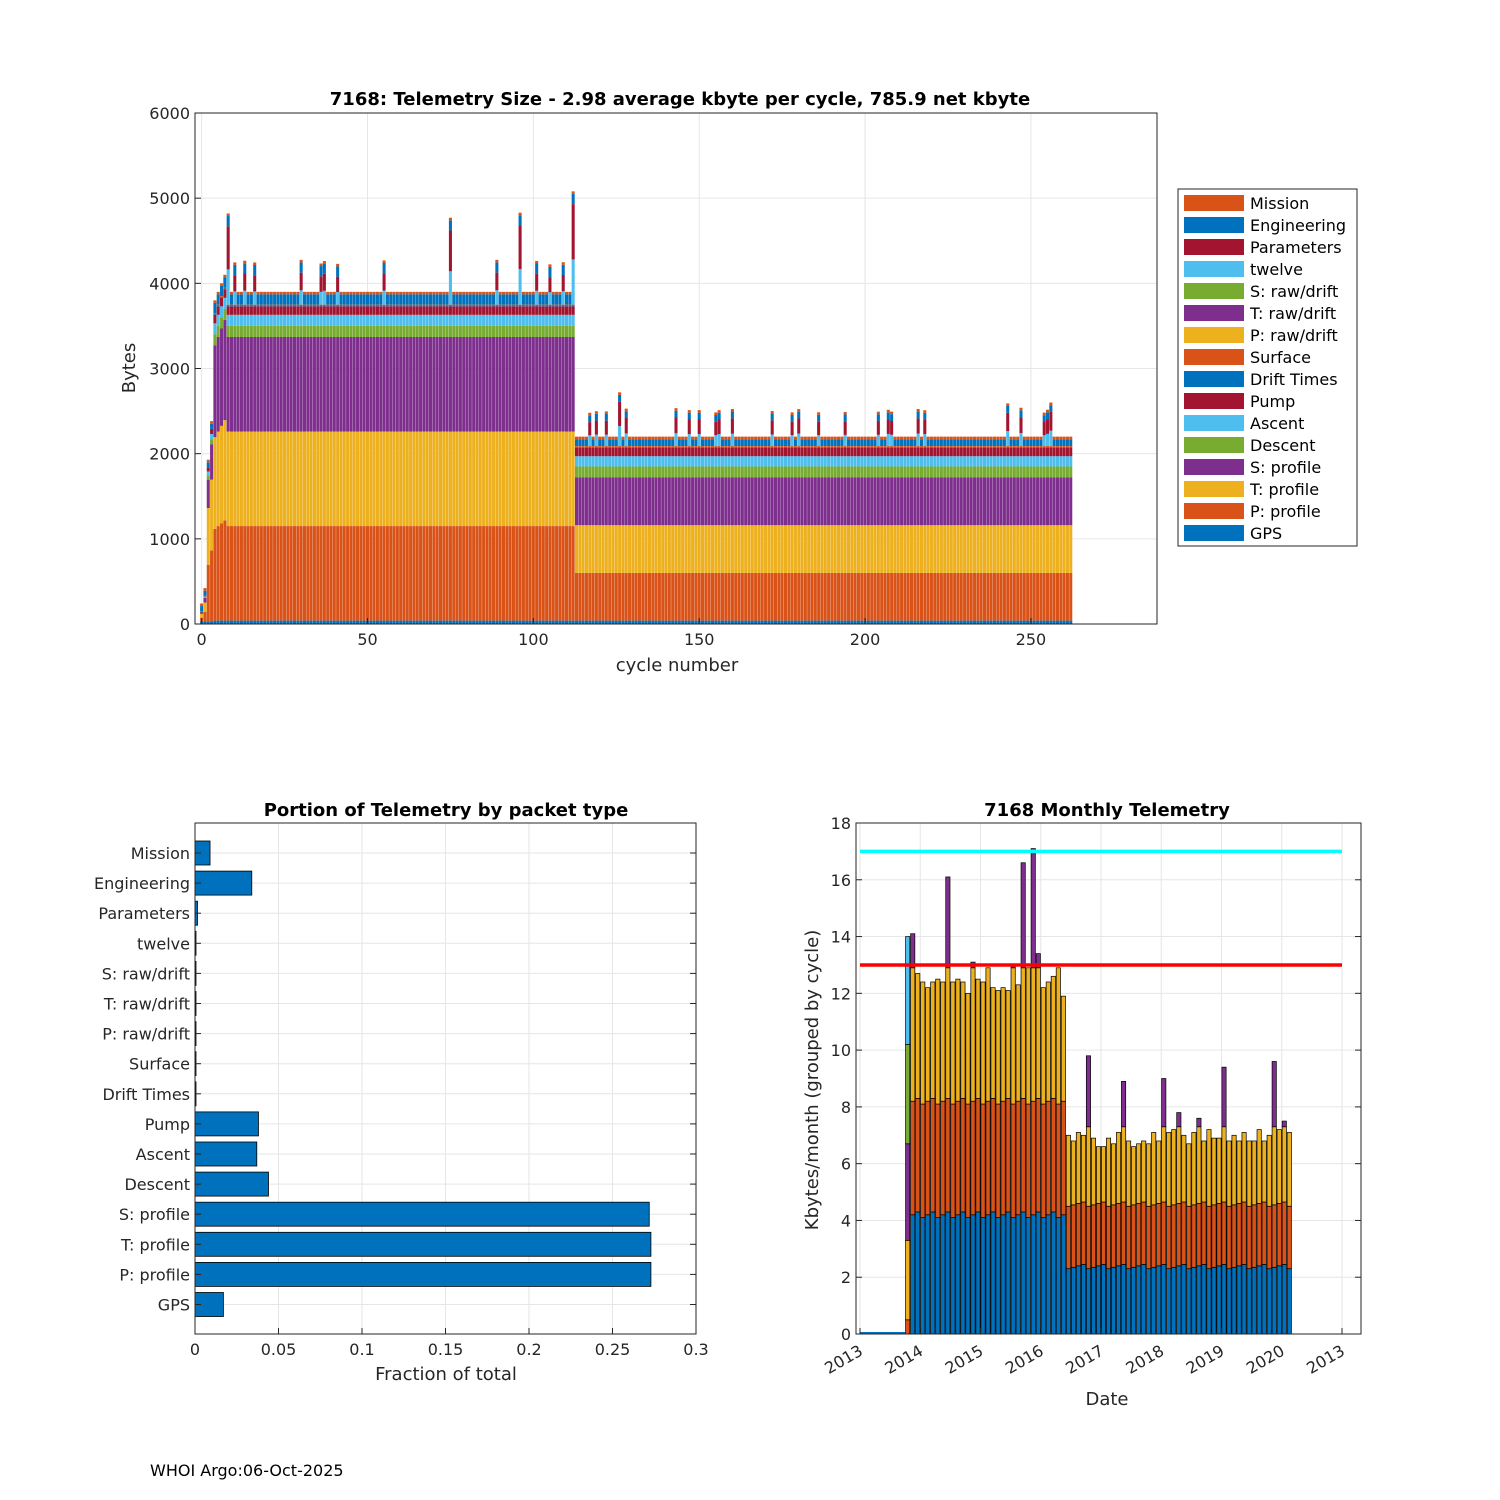  I want to click on left-chart-title: Portion of Telemetry by packet type, so click(446, 810).